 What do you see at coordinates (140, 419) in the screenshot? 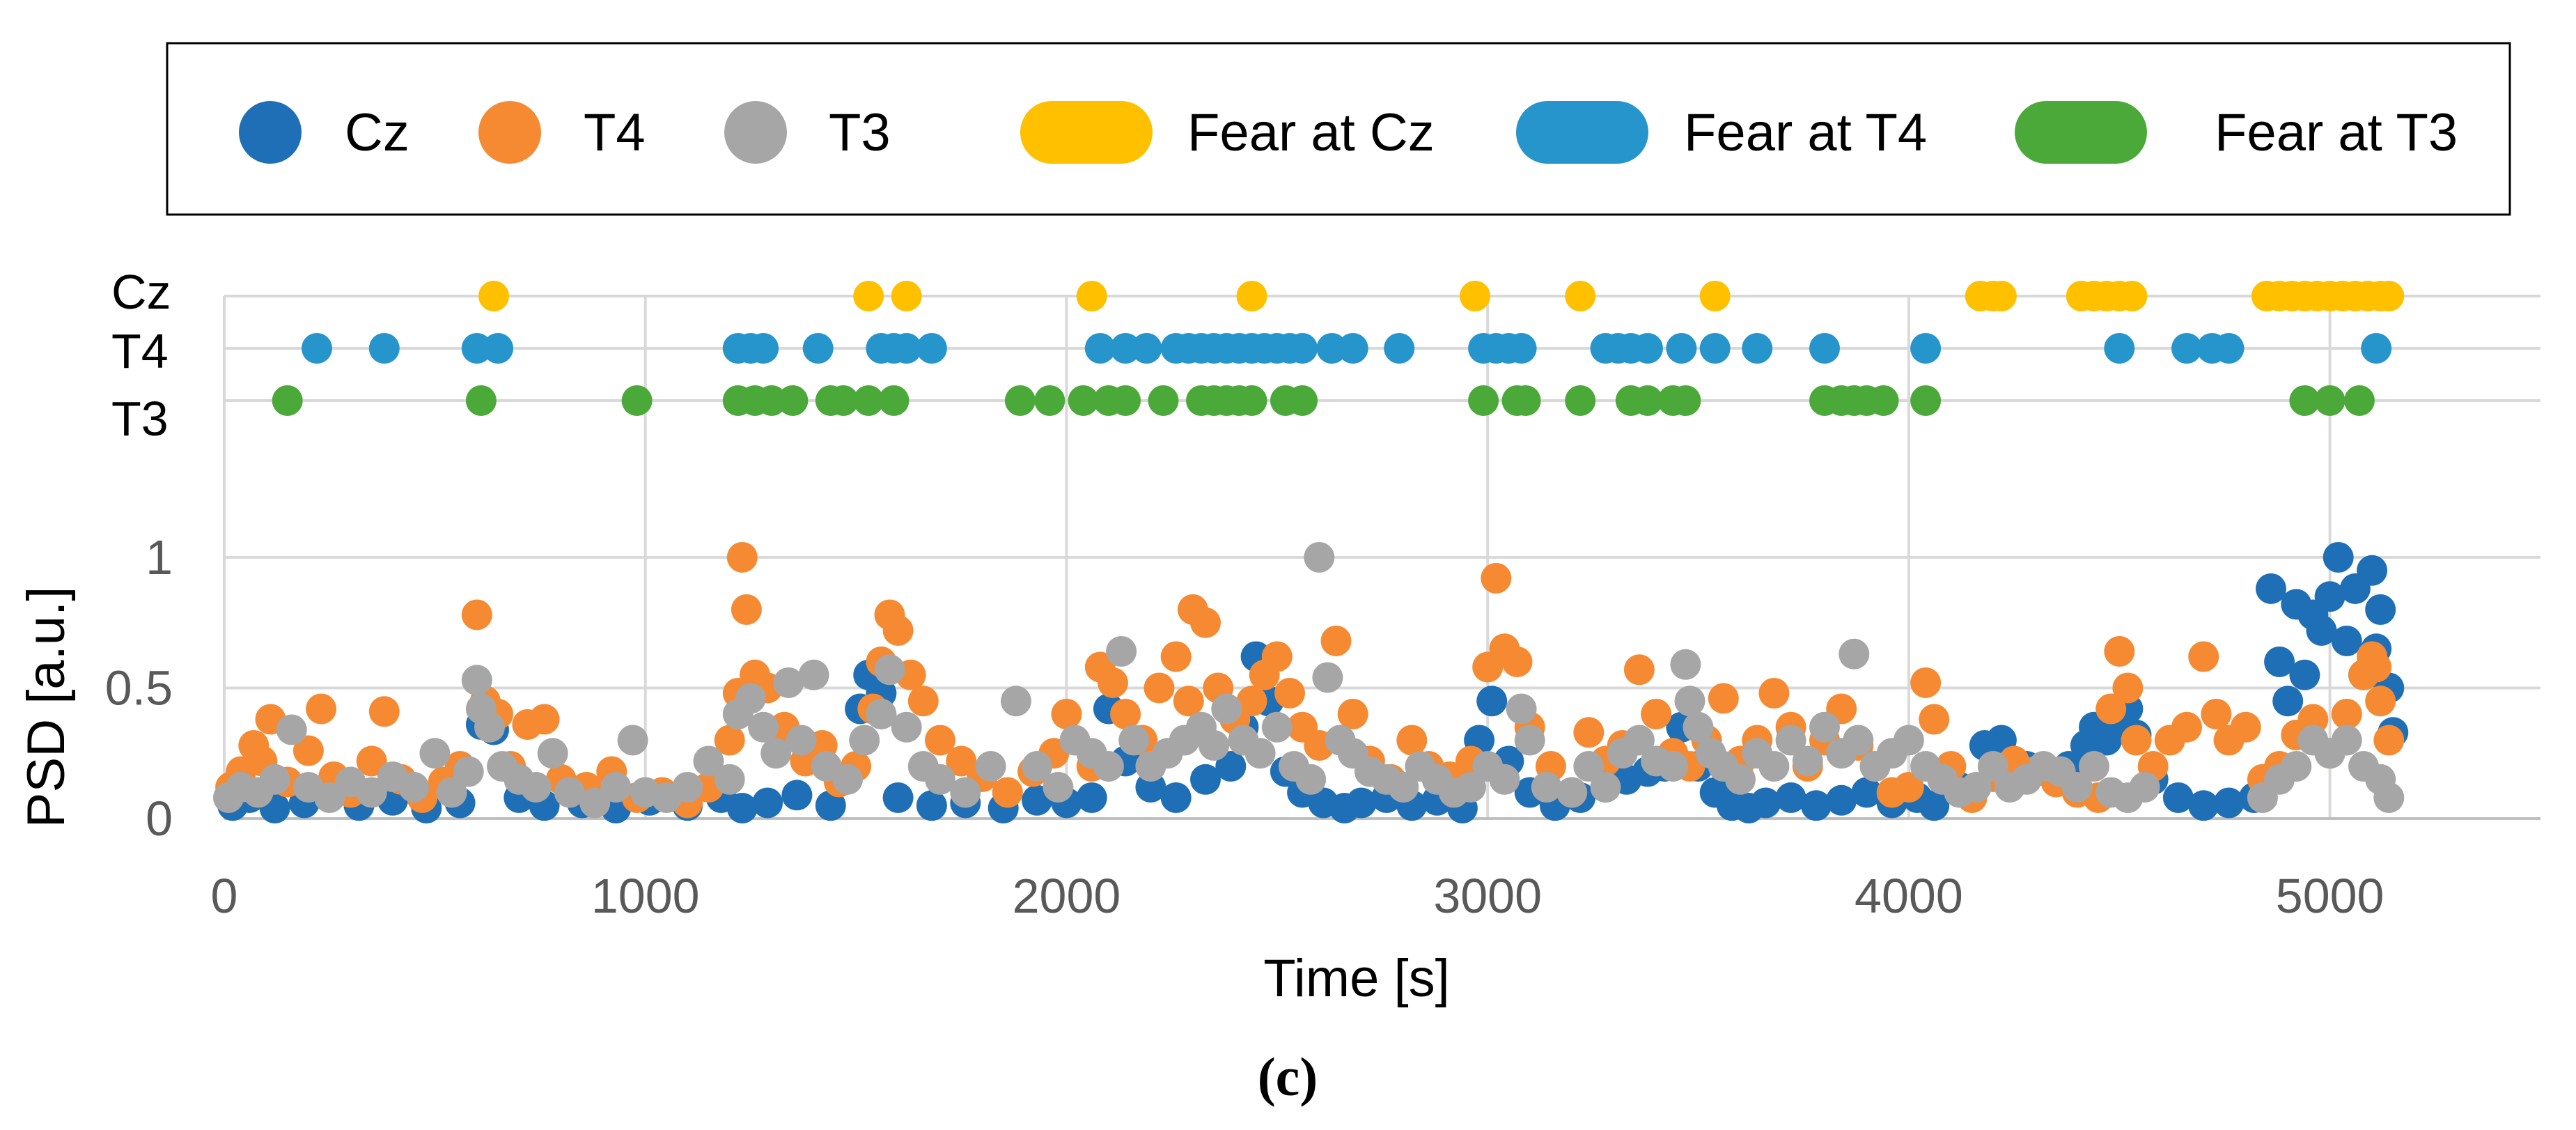
I see `fear-row-label-t3: T3` at bounding box center [140, 419].